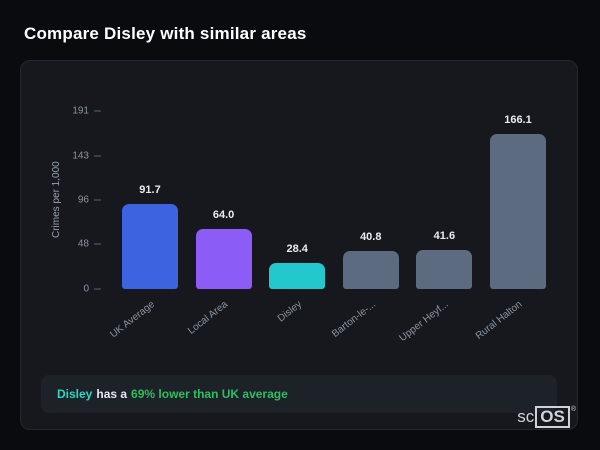 The height and width of the screenshot is (450, 600). I want to click on x-axis-label: Local Area, so click(208, 318).